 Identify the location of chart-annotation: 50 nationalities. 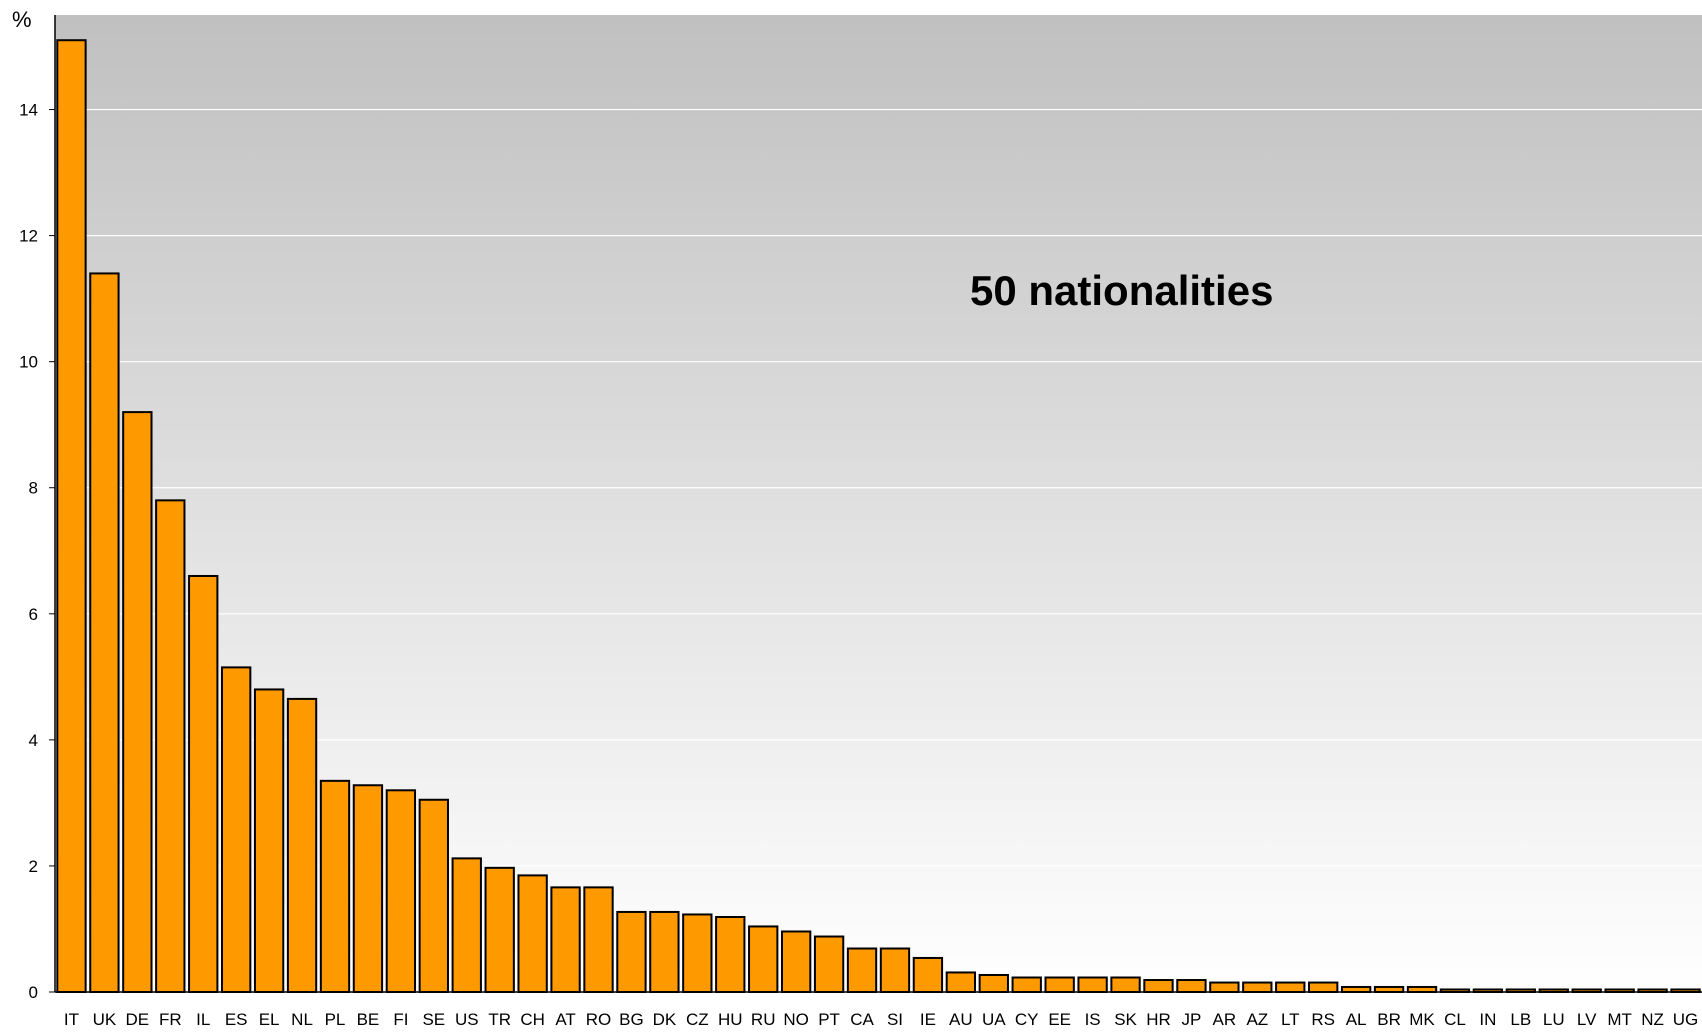
(1121, 290).